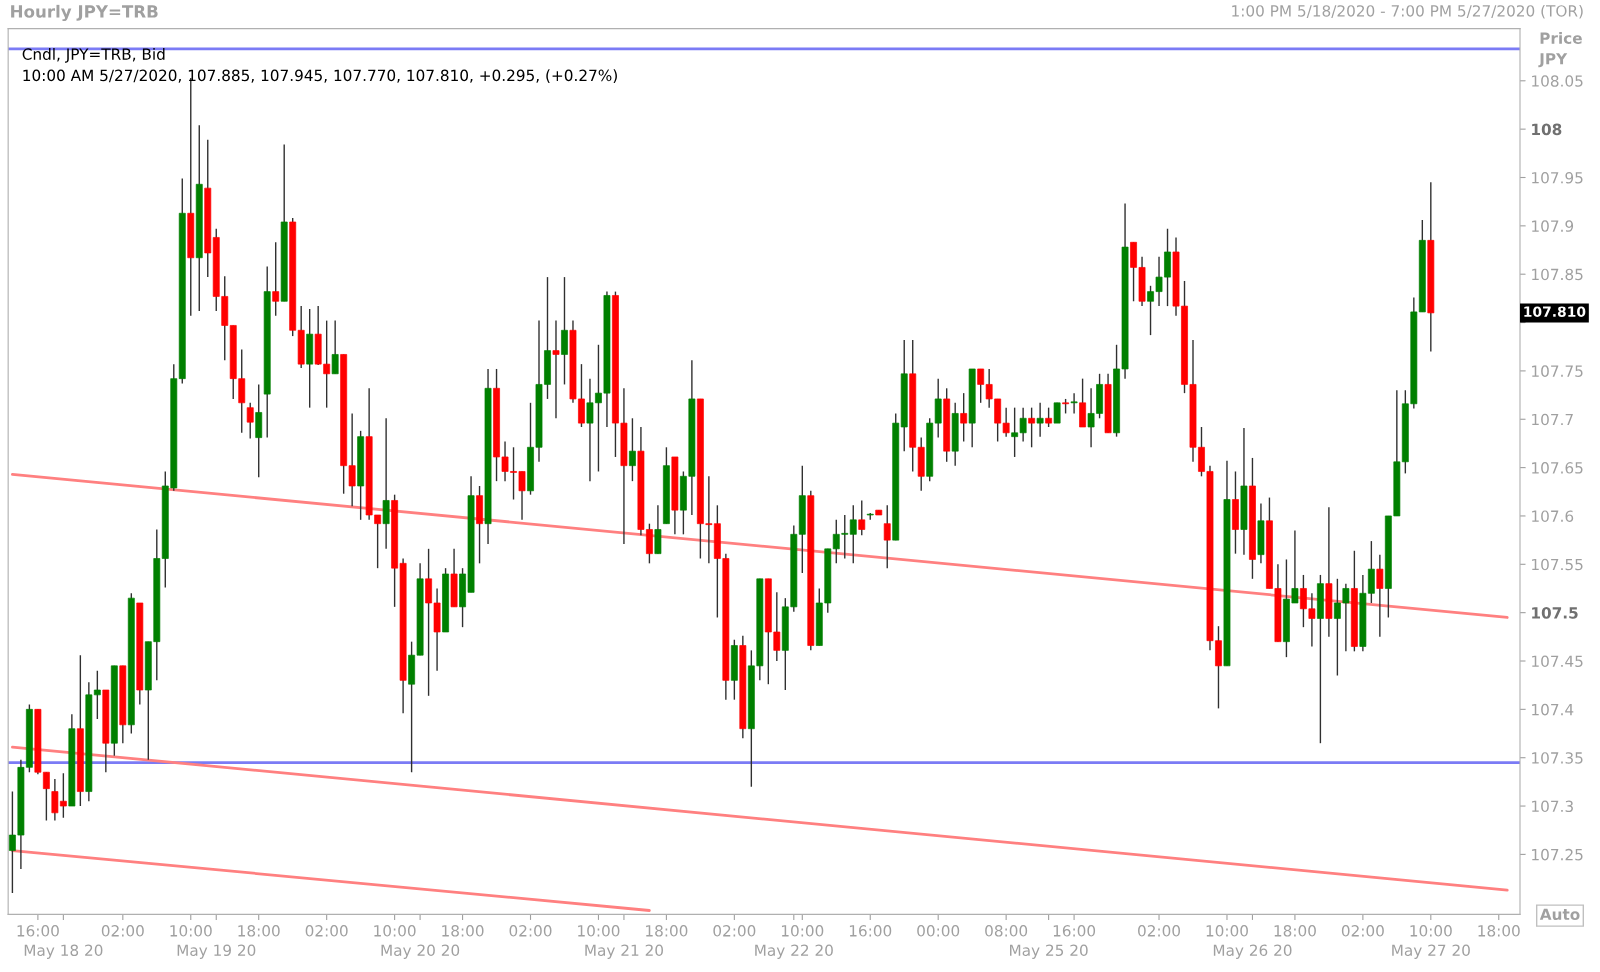 This screenshot has width=1600, height=972. What do you see at coordinates (1557, 371) in the screenshot?
I see `y-tick-label: 107.75` at bounding box center [1557, 371].